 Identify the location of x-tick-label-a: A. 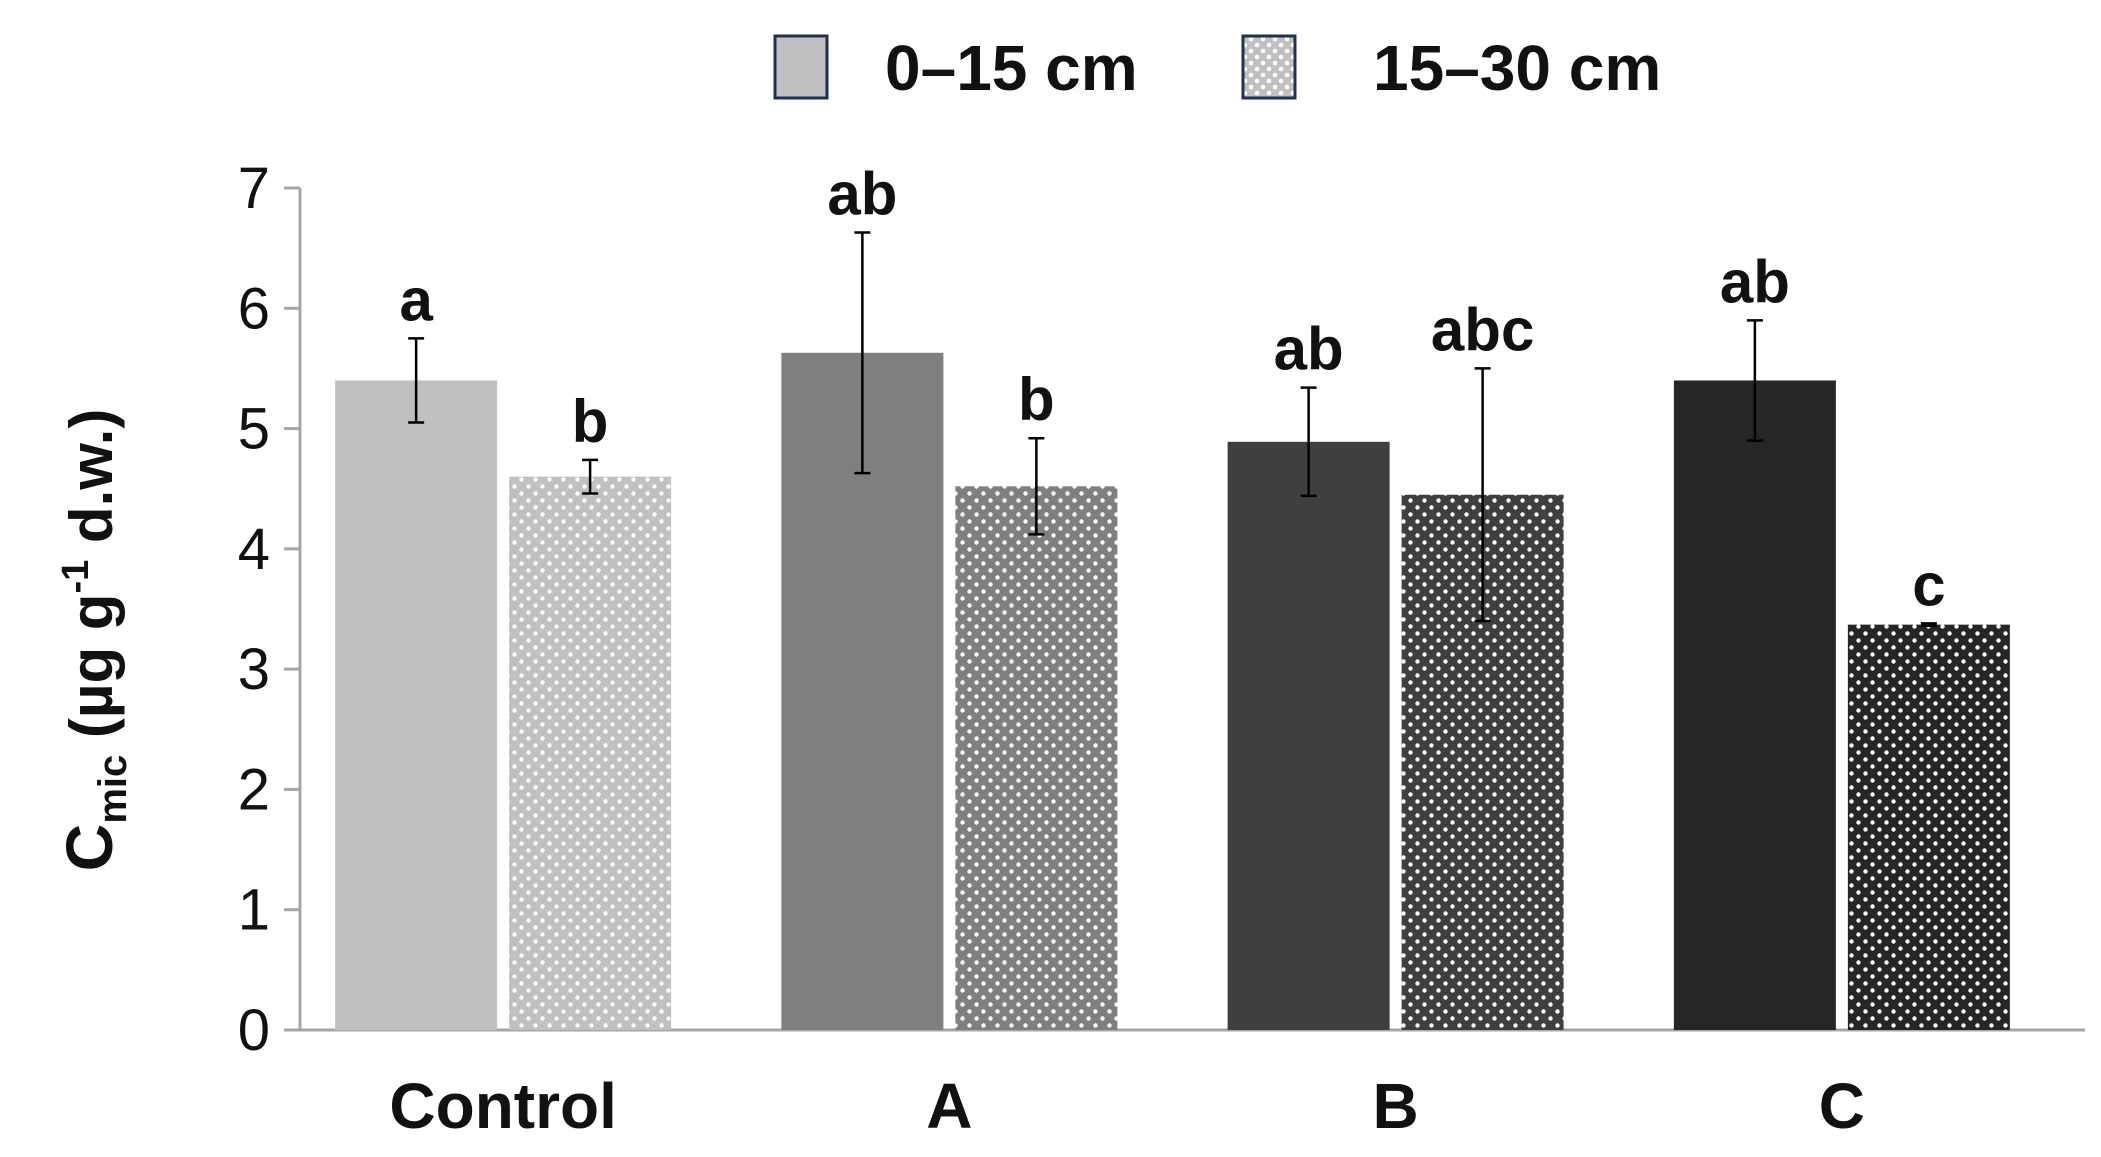
(949, 1106).